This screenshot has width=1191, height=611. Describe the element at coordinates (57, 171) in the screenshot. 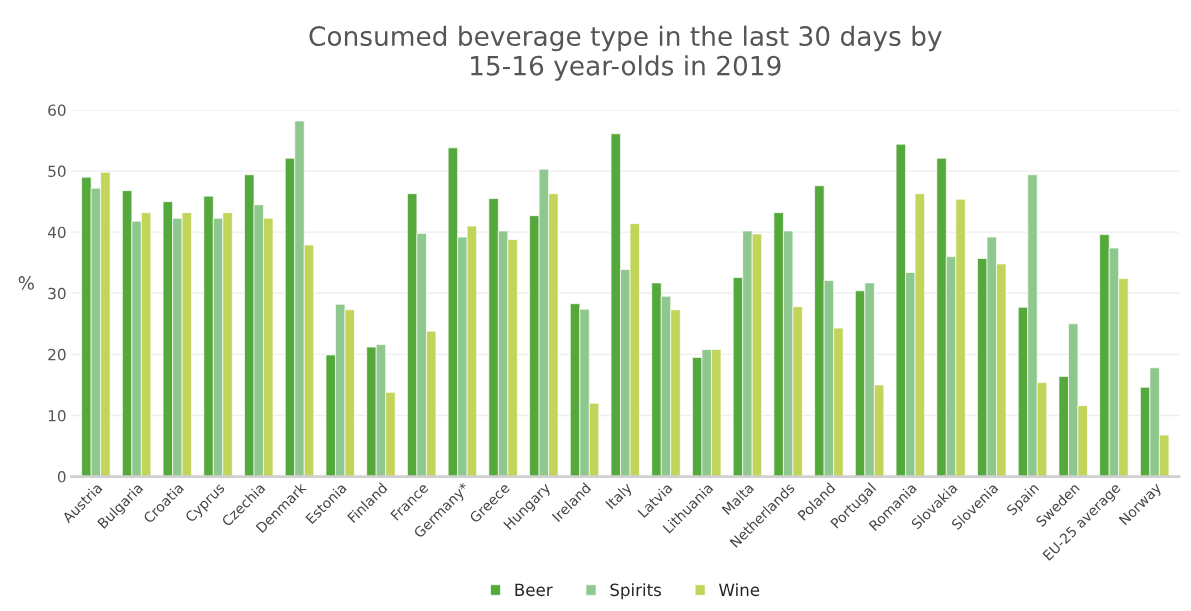

I see `y-tick-label: 50` at that location.